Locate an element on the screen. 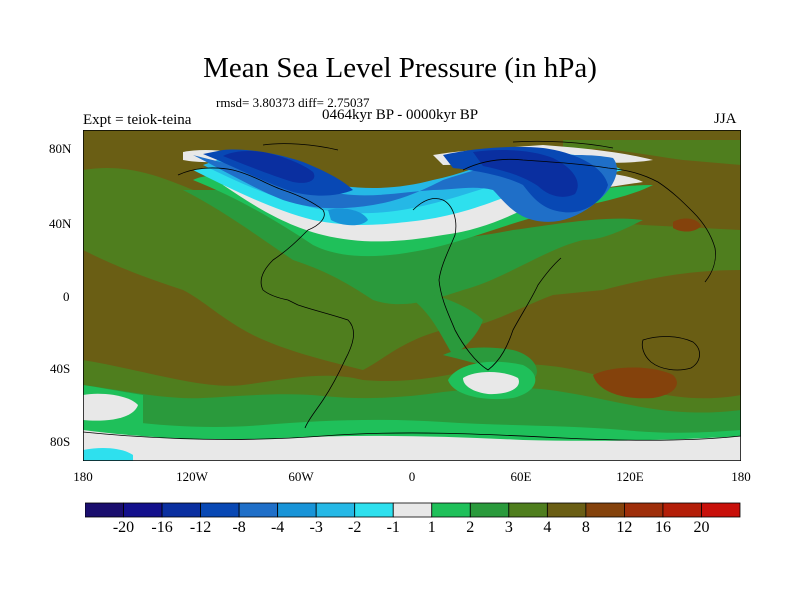  y-tick-0: 0 is located at coordinates (66, 296).